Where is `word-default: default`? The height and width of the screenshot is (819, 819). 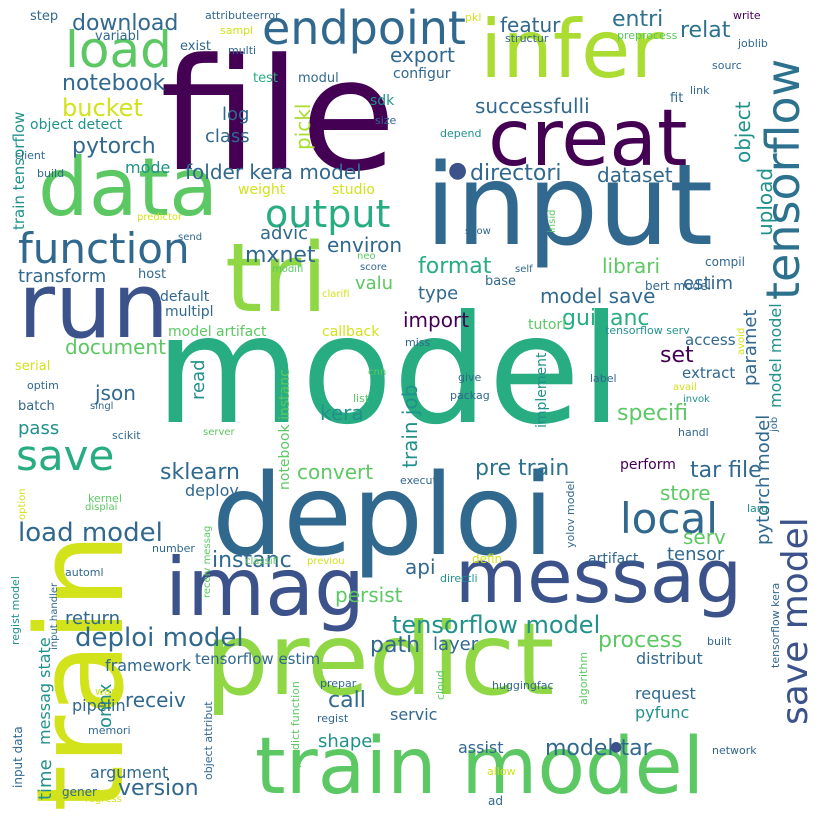
word-default: default is located at coordinates (185, 297).